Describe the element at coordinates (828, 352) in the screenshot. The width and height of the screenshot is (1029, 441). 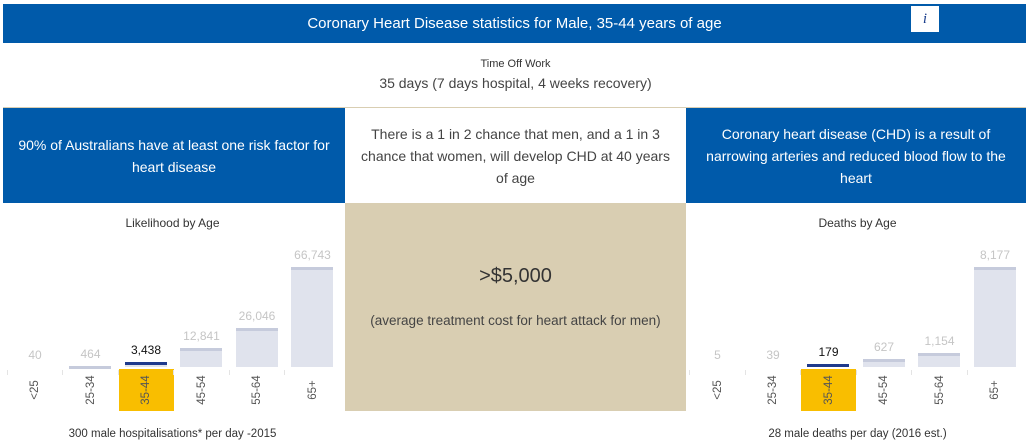
I see `value-label: 179` at that location.